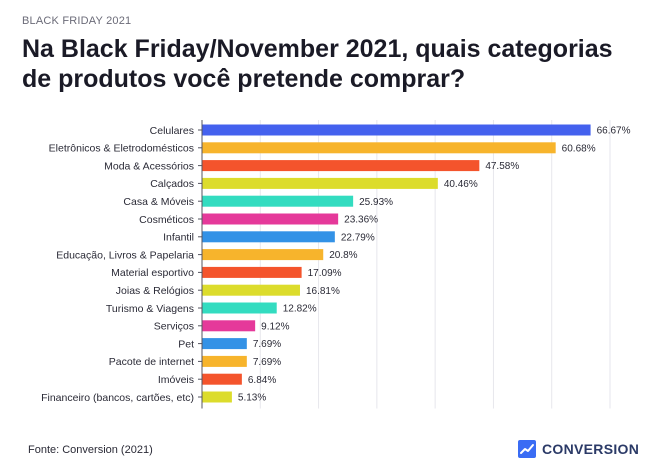 The image size is (658, 474). What do you see at coordinates (172, 131) in the screenshot?
I see `category-label: Celulares` at bounding box center [172, 131].